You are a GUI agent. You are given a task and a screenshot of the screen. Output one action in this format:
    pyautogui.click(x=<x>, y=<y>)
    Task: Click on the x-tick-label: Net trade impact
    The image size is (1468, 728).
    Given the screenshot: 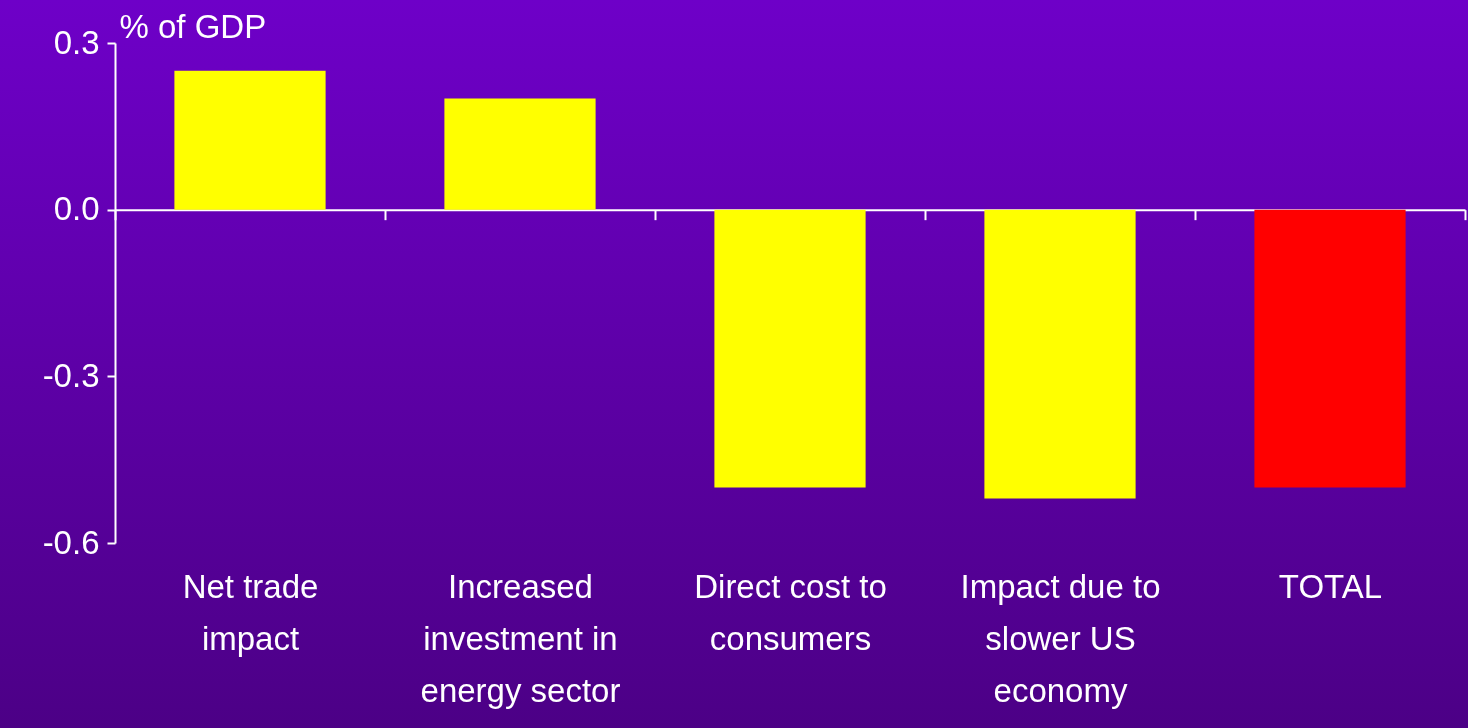 What is the action you would take?
    pyautogui.click(x=250, y=612)
    